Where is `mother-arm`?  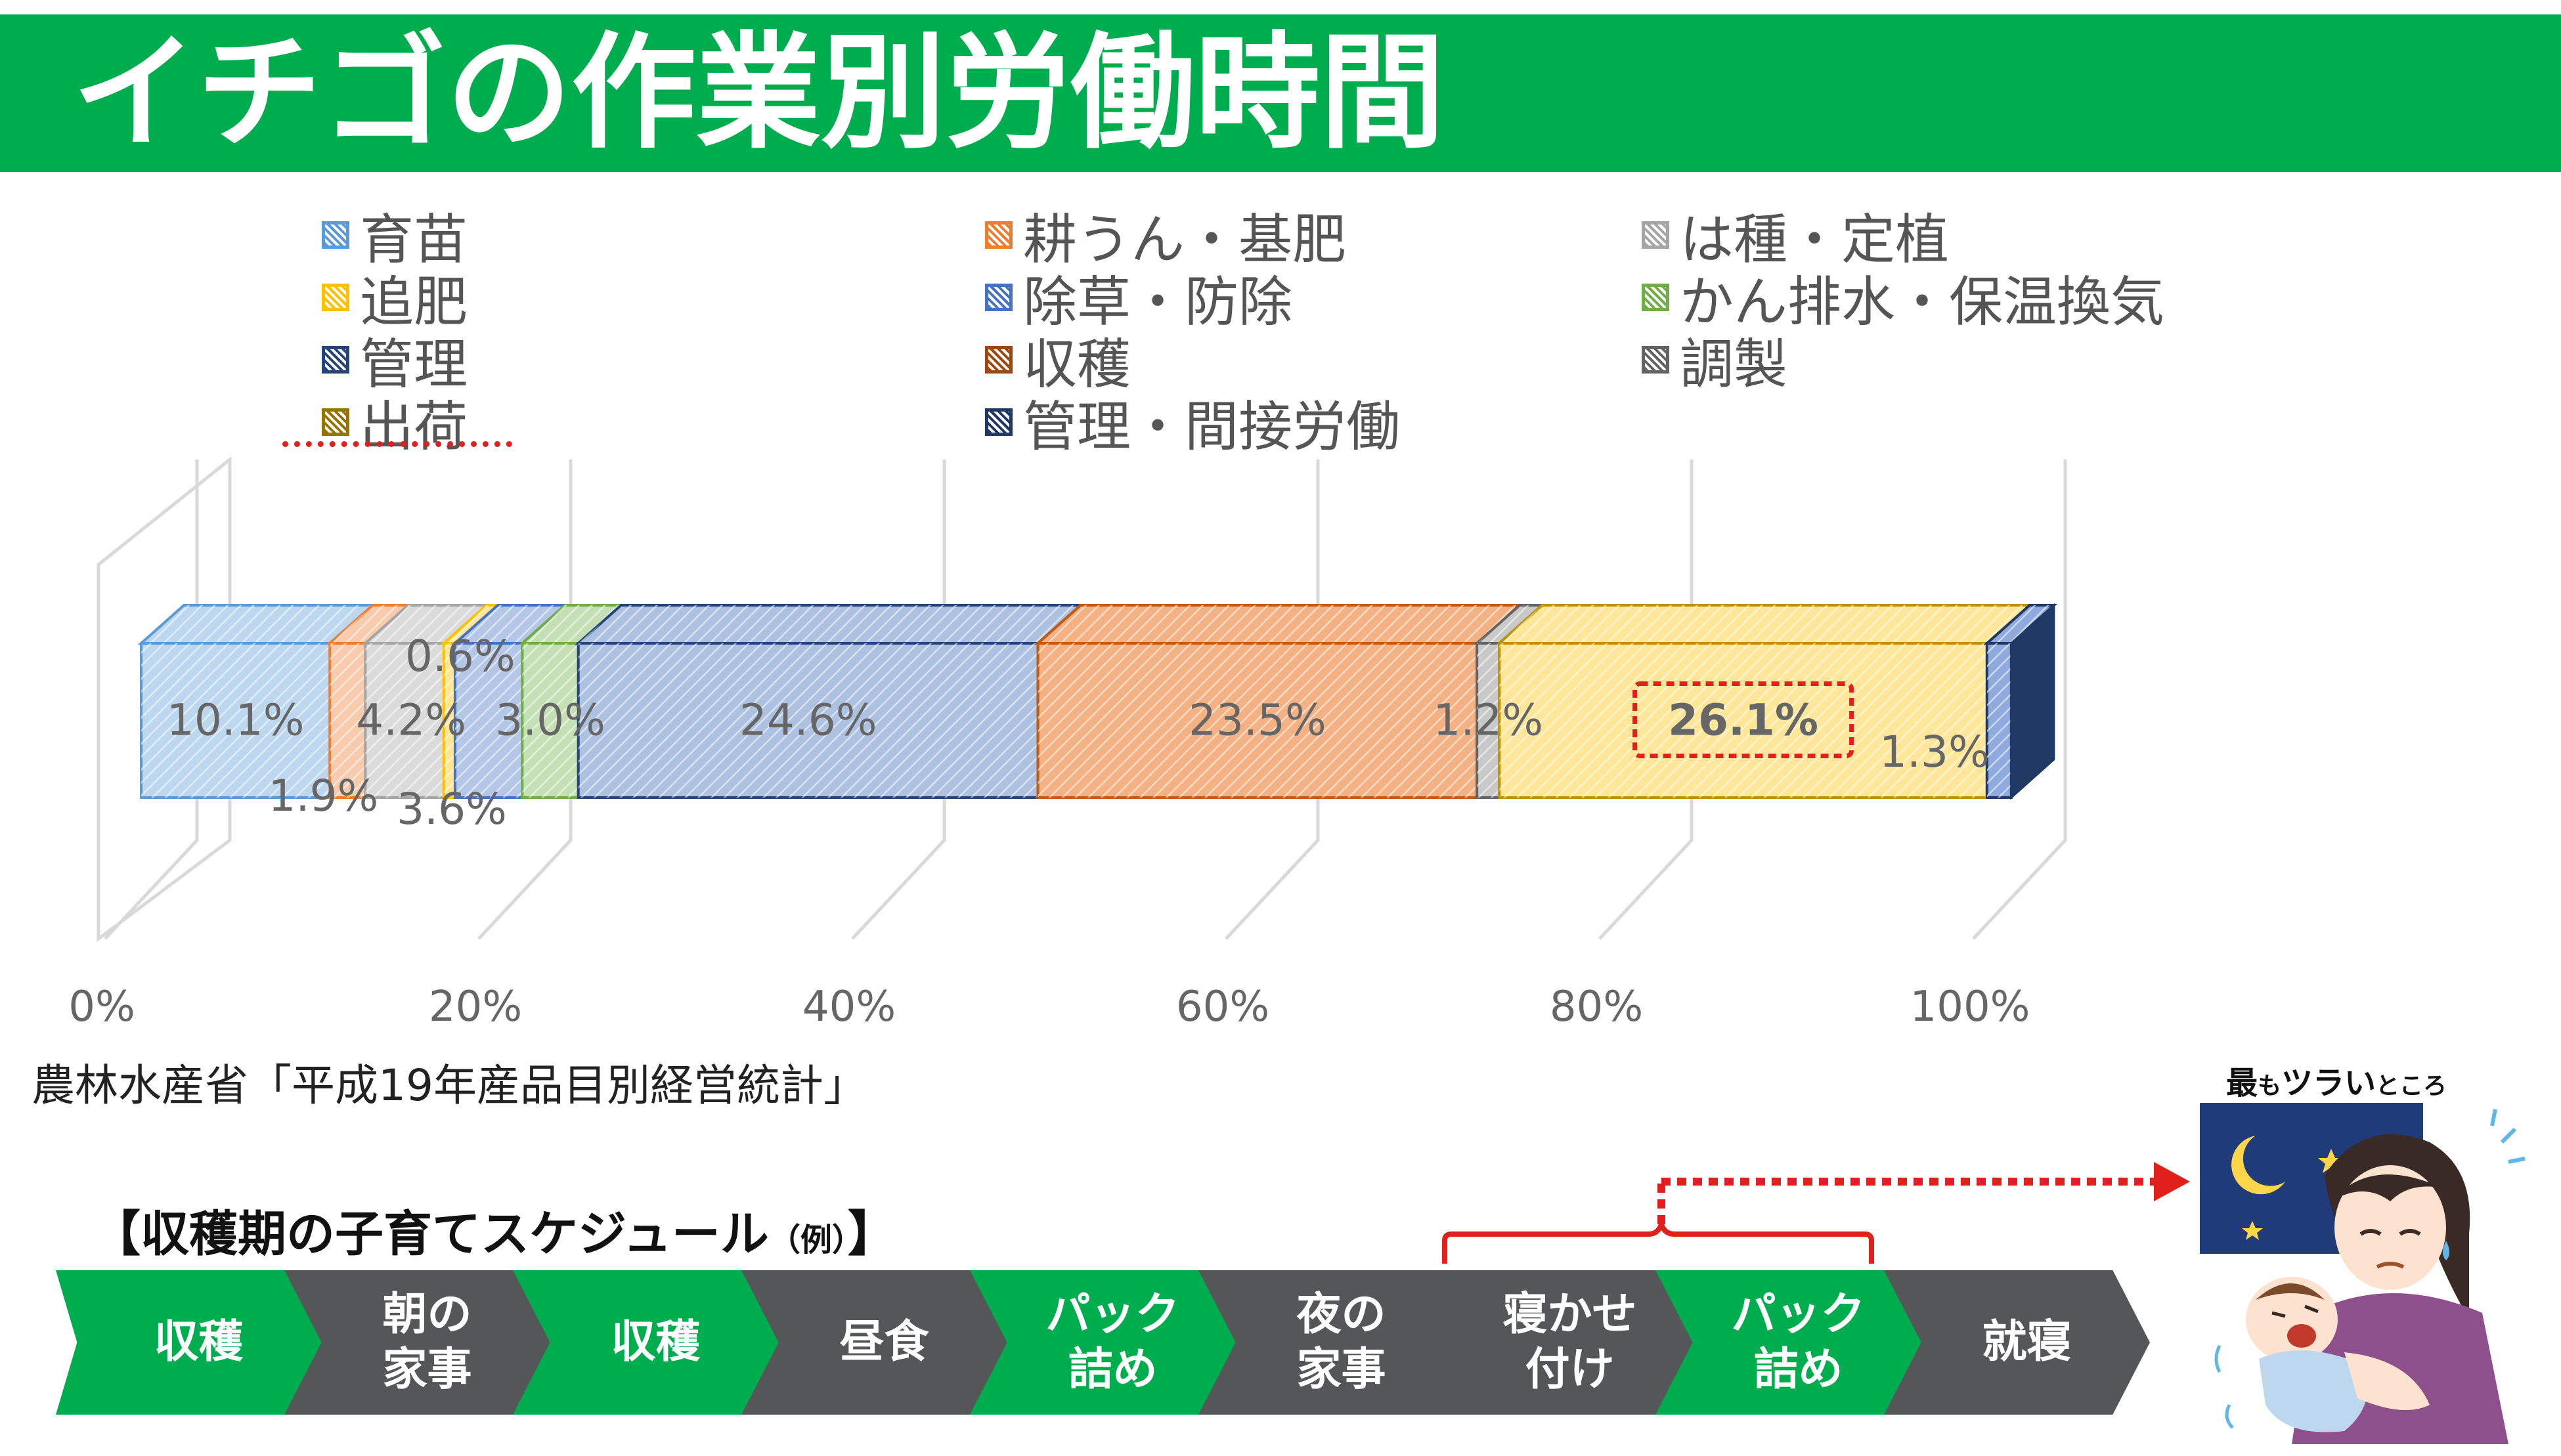
mother-arm is located at coordinates (2387, 1381).